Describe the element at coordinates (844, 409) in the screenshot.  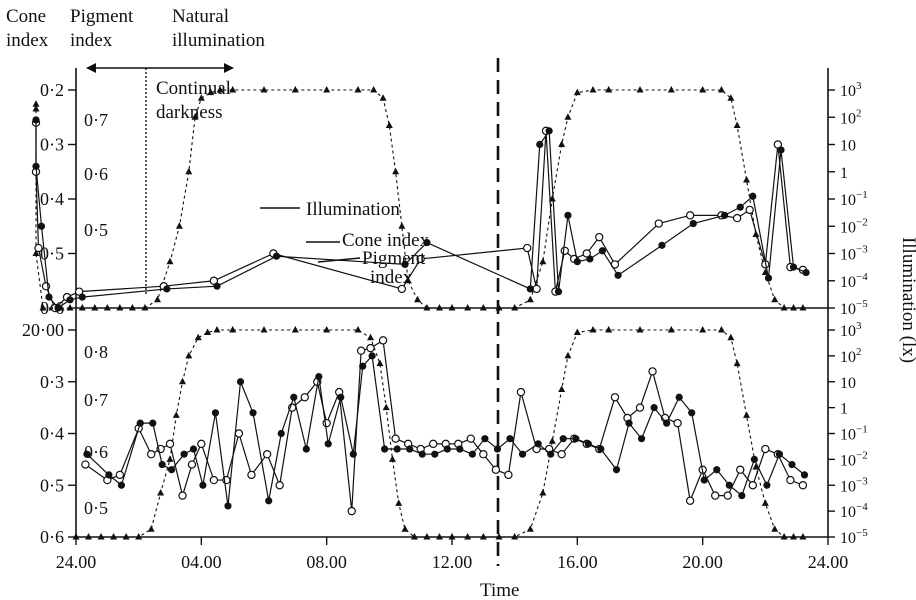
I see `illumination-tick-label: 1` at that location.